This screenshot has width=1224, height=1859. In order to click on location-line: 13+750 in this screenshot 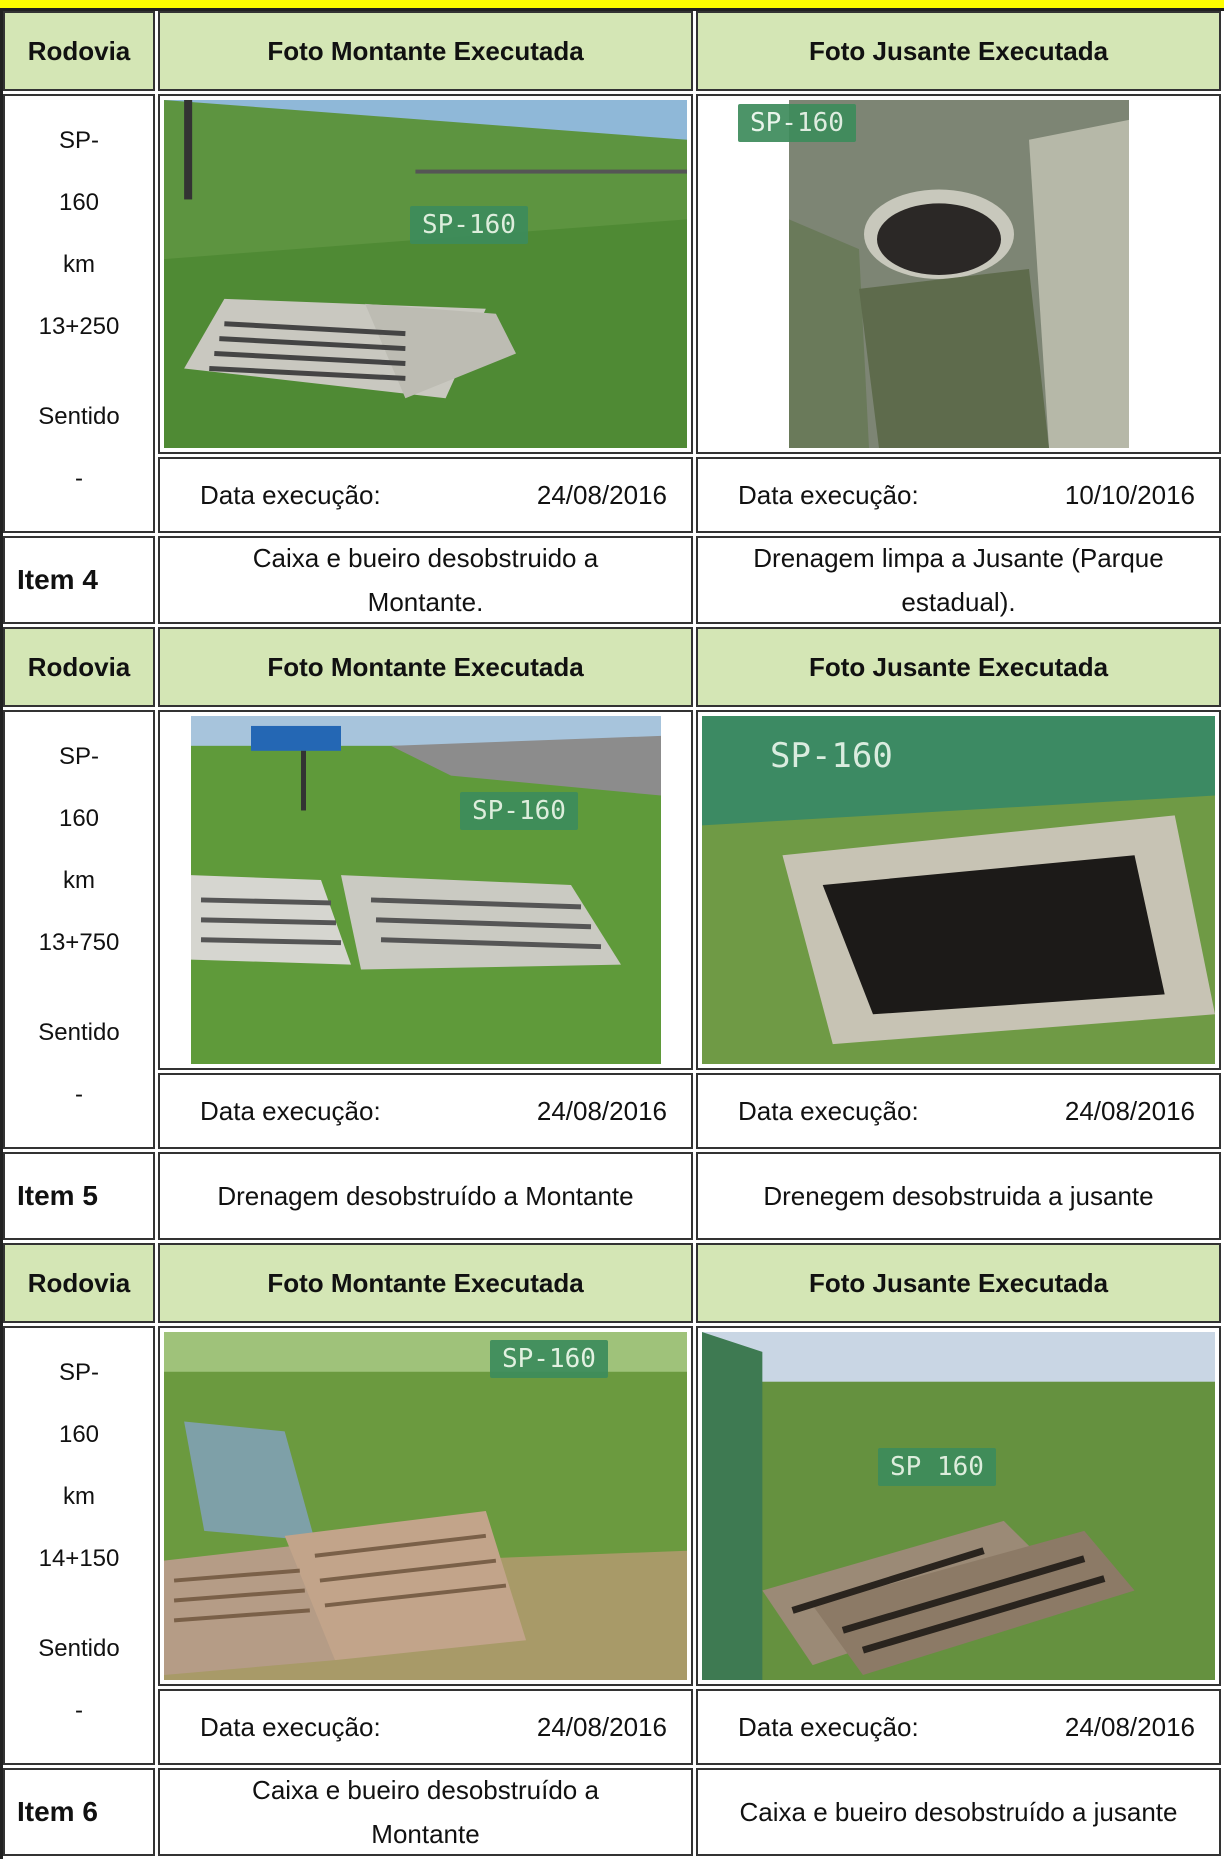, I will do `click(79, 942)`.